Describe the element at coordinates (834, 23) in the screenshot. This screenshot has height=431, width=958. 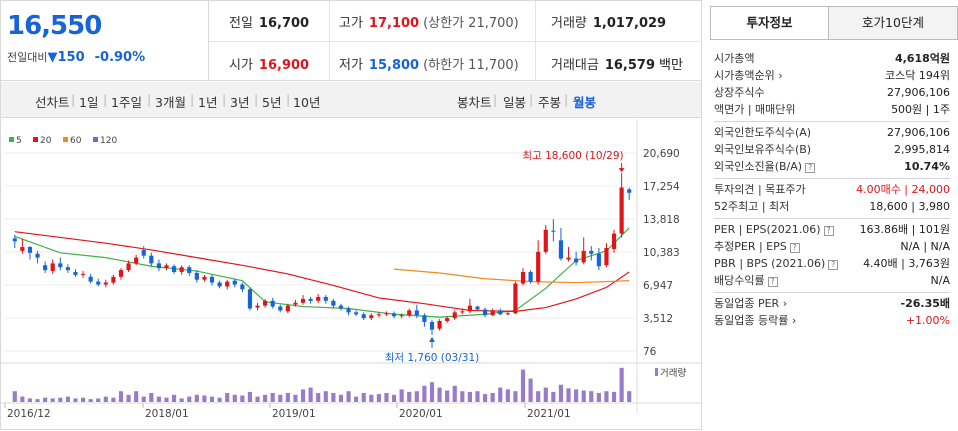
I see `info-tabs: 투자정보 호가10단계` at that location.